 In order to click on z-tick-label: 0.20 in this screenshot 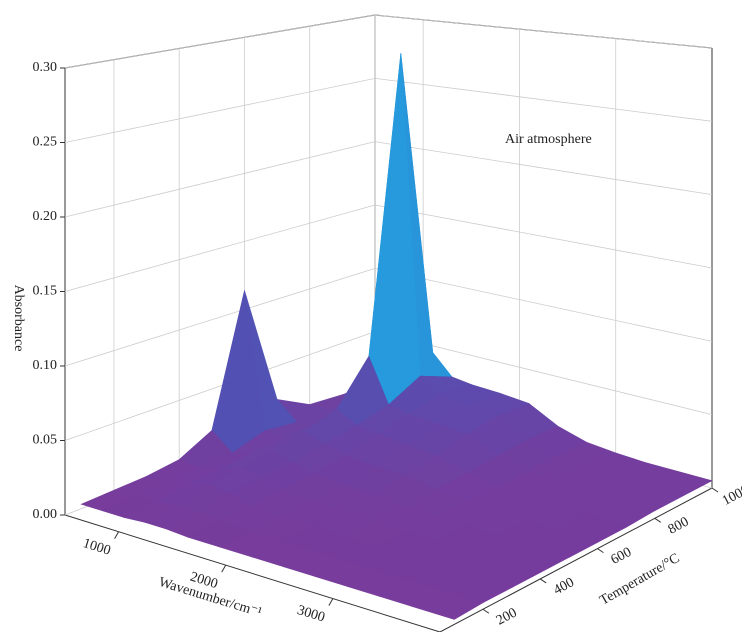, I will do `click(45, 216)`.